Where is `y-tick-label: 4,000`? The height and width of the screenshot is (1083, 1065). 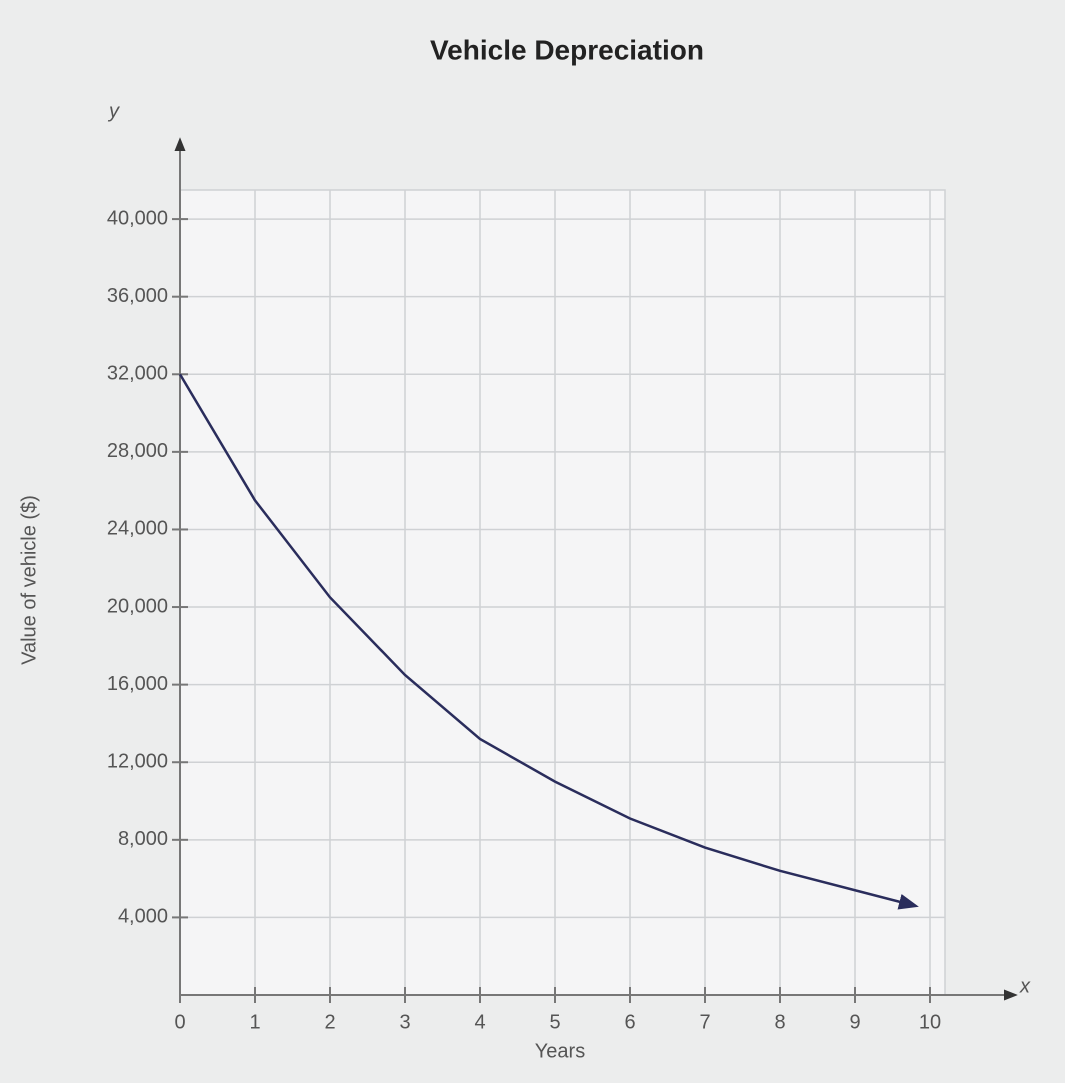
y-tick-label: 4,000 is located at coordinates (143, 917).